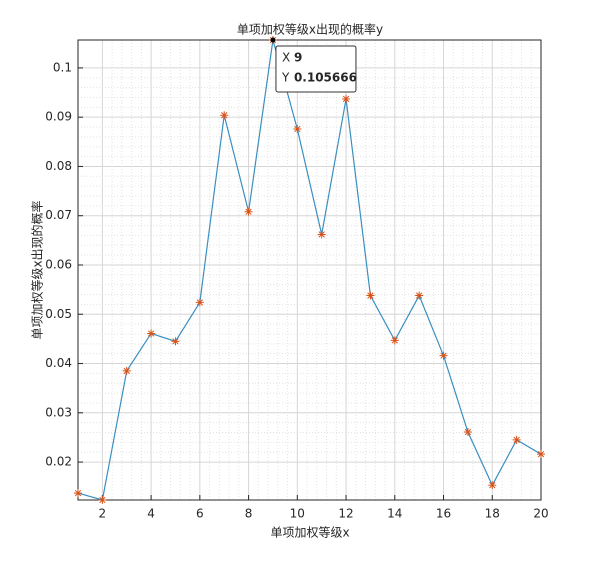 The image size is (600, 564). What do you see at coordinates (492, 514) in the screenshot?
I see `x-tick-label: 18` at bounding box center [492, 514].